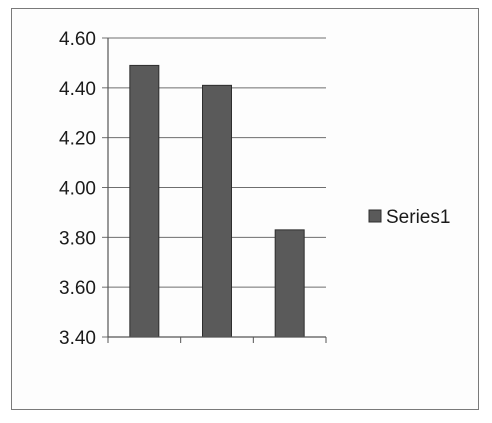  I want to click on y-tick-label: 4.20, so click(77, 139).